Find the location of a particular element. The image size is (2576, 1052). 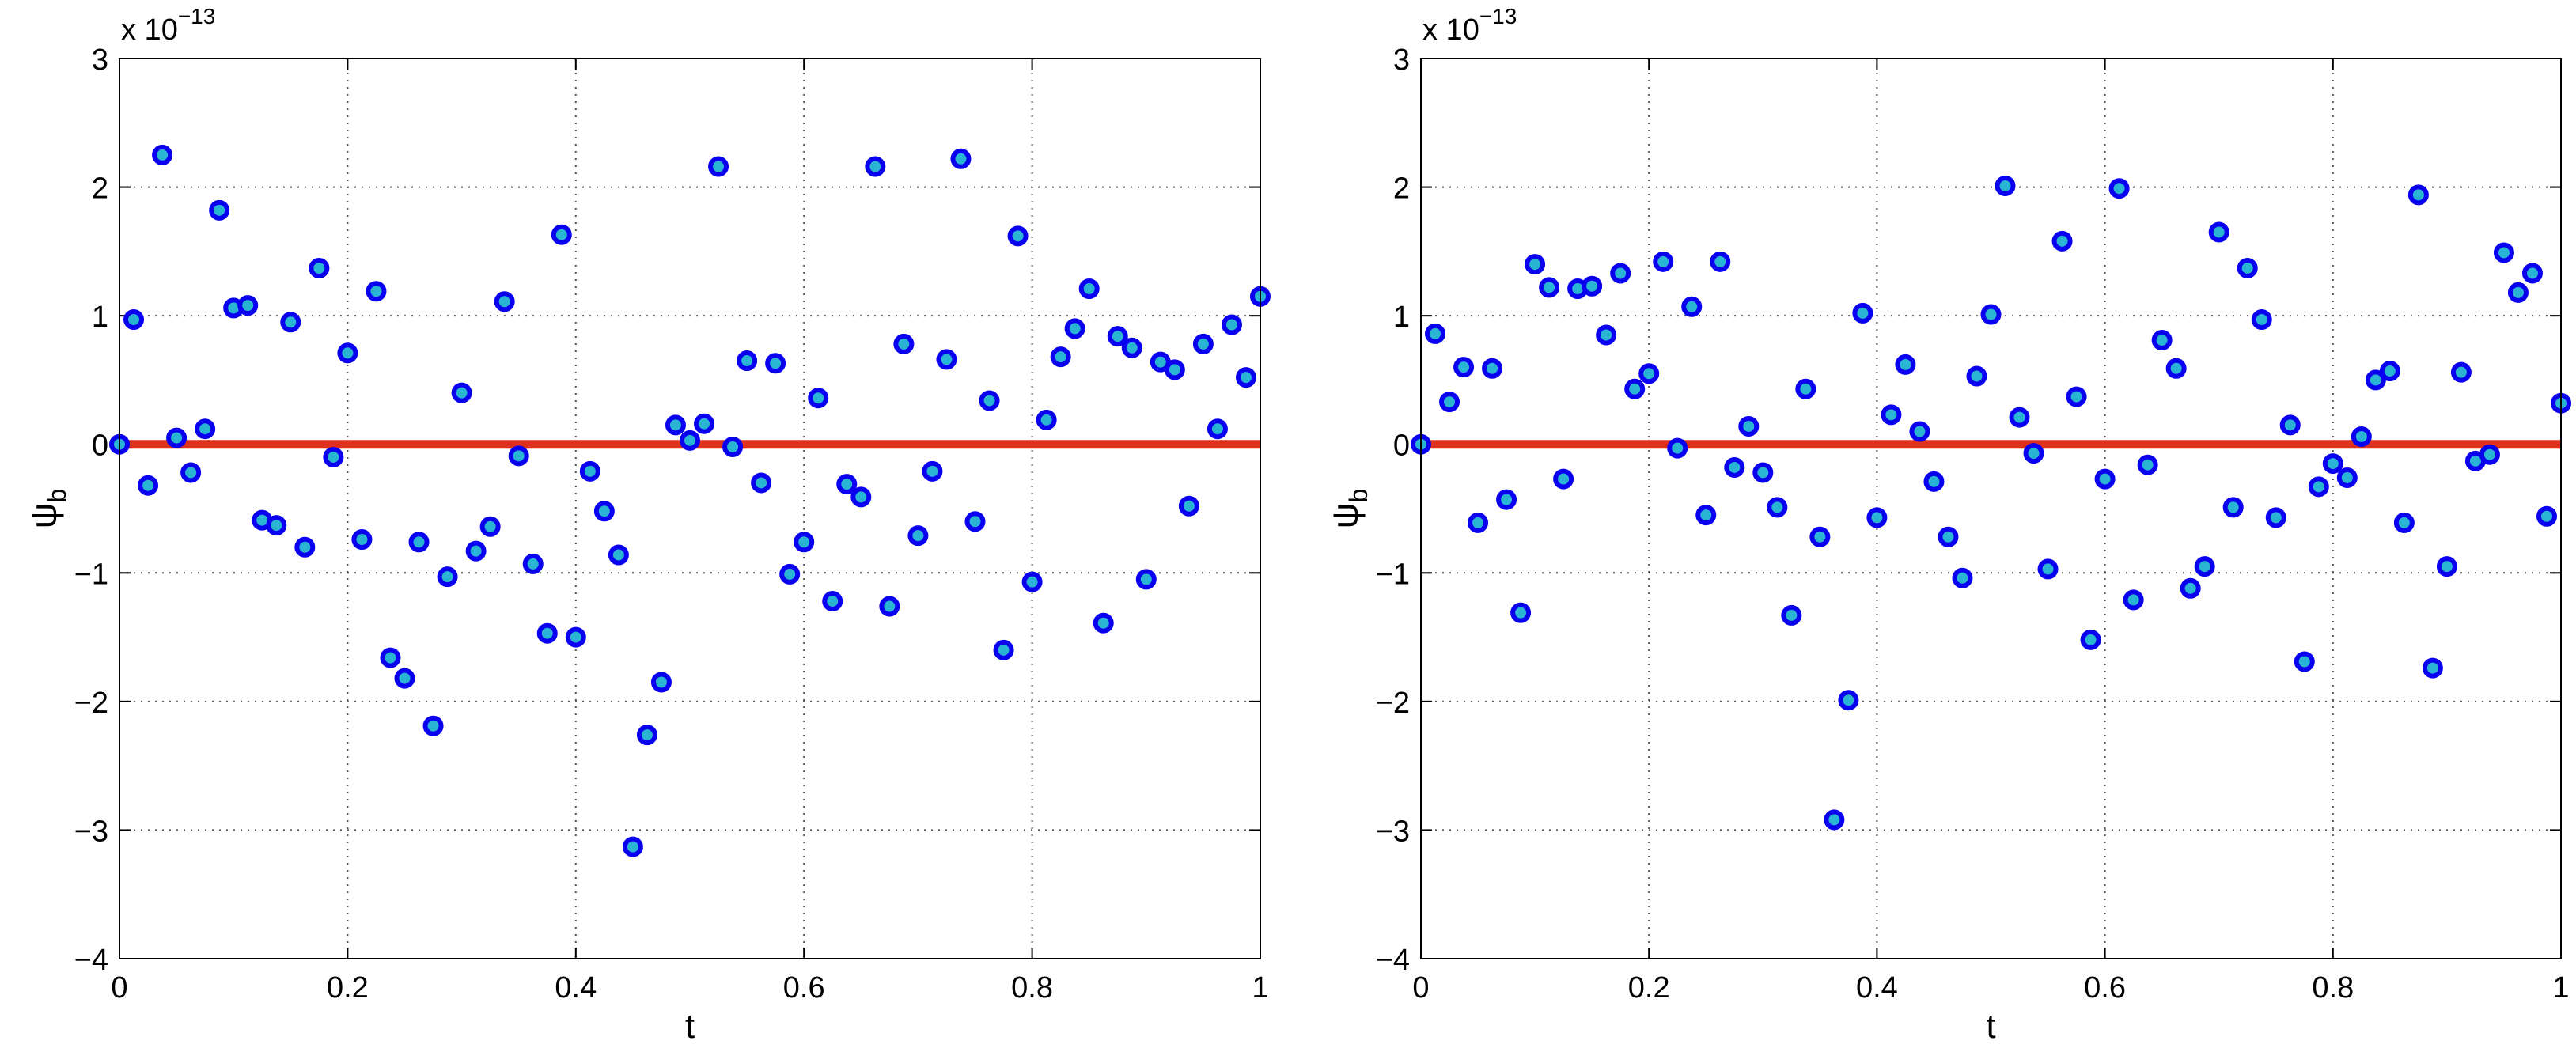

y-tick-label: −4 is located at coordinates (1393, 960).